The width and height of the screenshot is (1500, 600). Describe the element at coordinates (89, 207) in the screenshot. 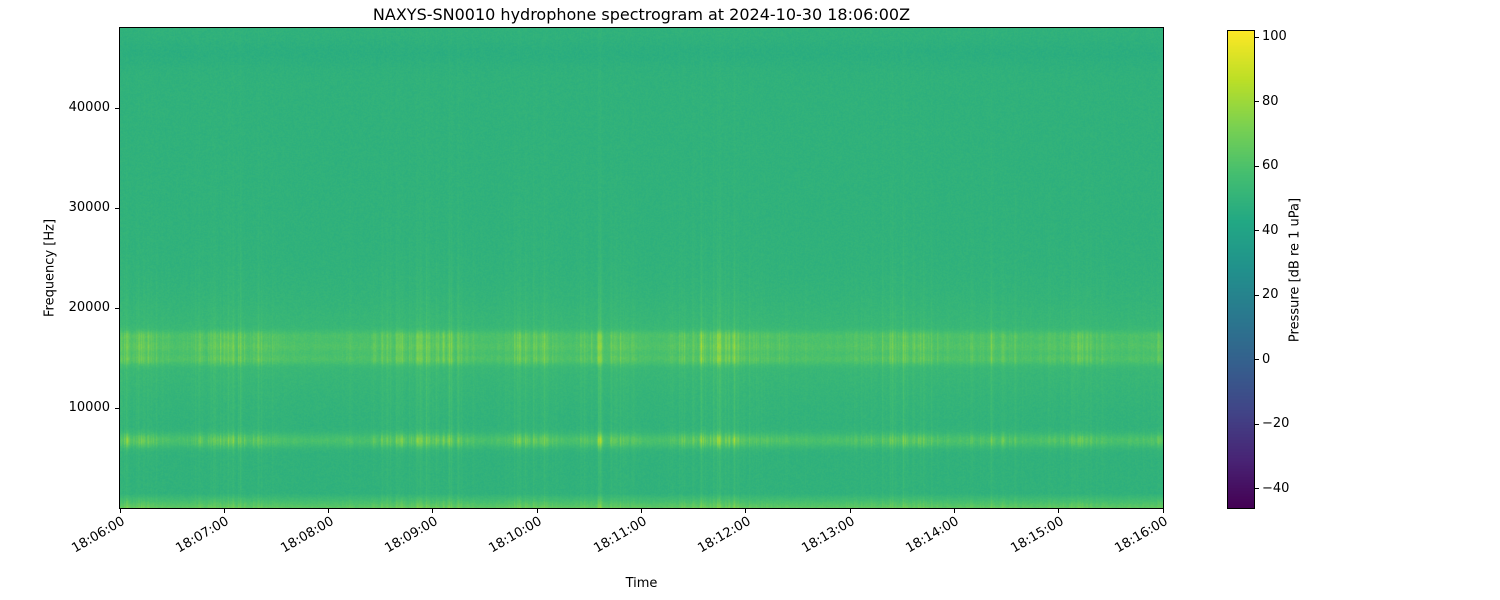

I see `y-tick-label: 30000` at that location.